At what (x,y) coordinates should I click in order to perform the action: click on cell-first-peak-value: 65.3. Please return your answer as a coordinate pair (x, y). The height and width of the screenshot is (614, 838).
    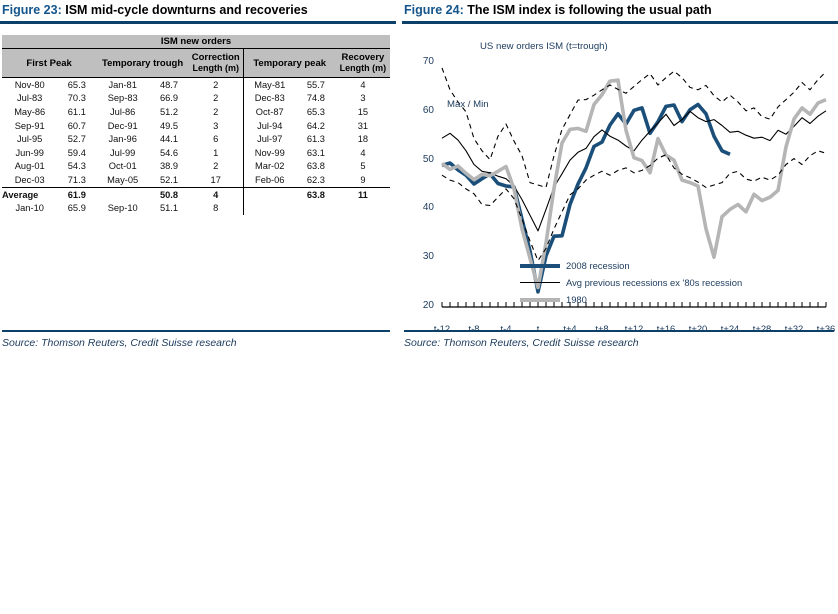
    Looking at the image, I should click on (77, 84).